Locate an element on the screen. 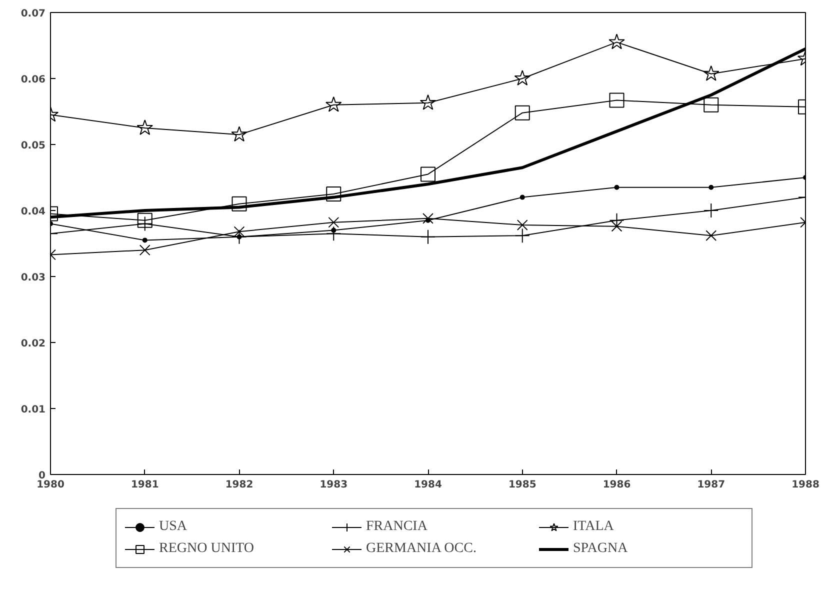  legend-label: REGNO UNITO is located at coordinates (207, 548).